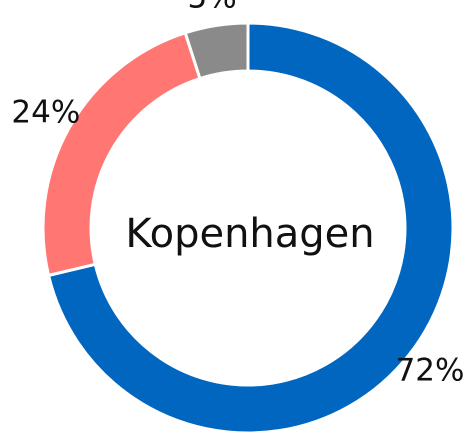 This screenshot has height=434, width=474. Describe the element at coordinates (45, 113) in the screenshot. I see `value-label: 24%` at that location.